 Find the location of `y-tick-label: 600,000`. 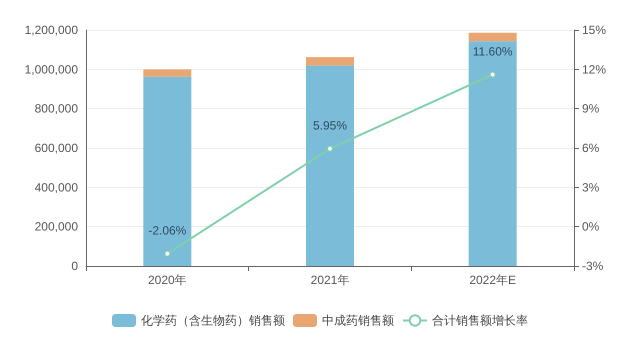

y-tick-label: 600,000 is located at coordinates (56, 148).